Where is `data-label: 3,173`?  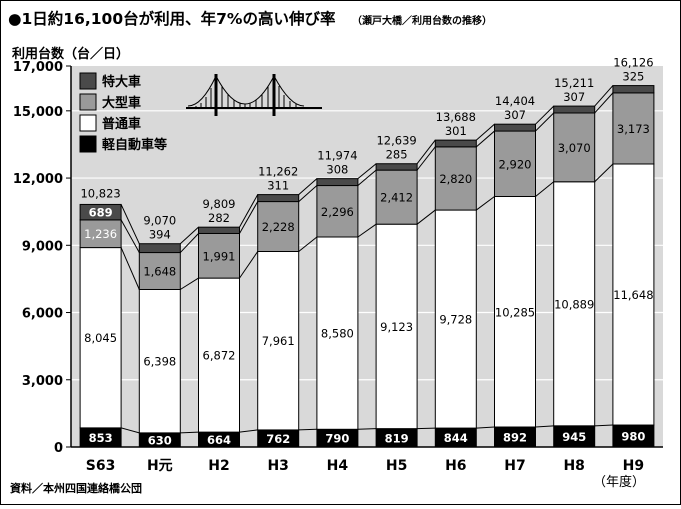
data-label: 3,173 is located at coordinates (633, 129).